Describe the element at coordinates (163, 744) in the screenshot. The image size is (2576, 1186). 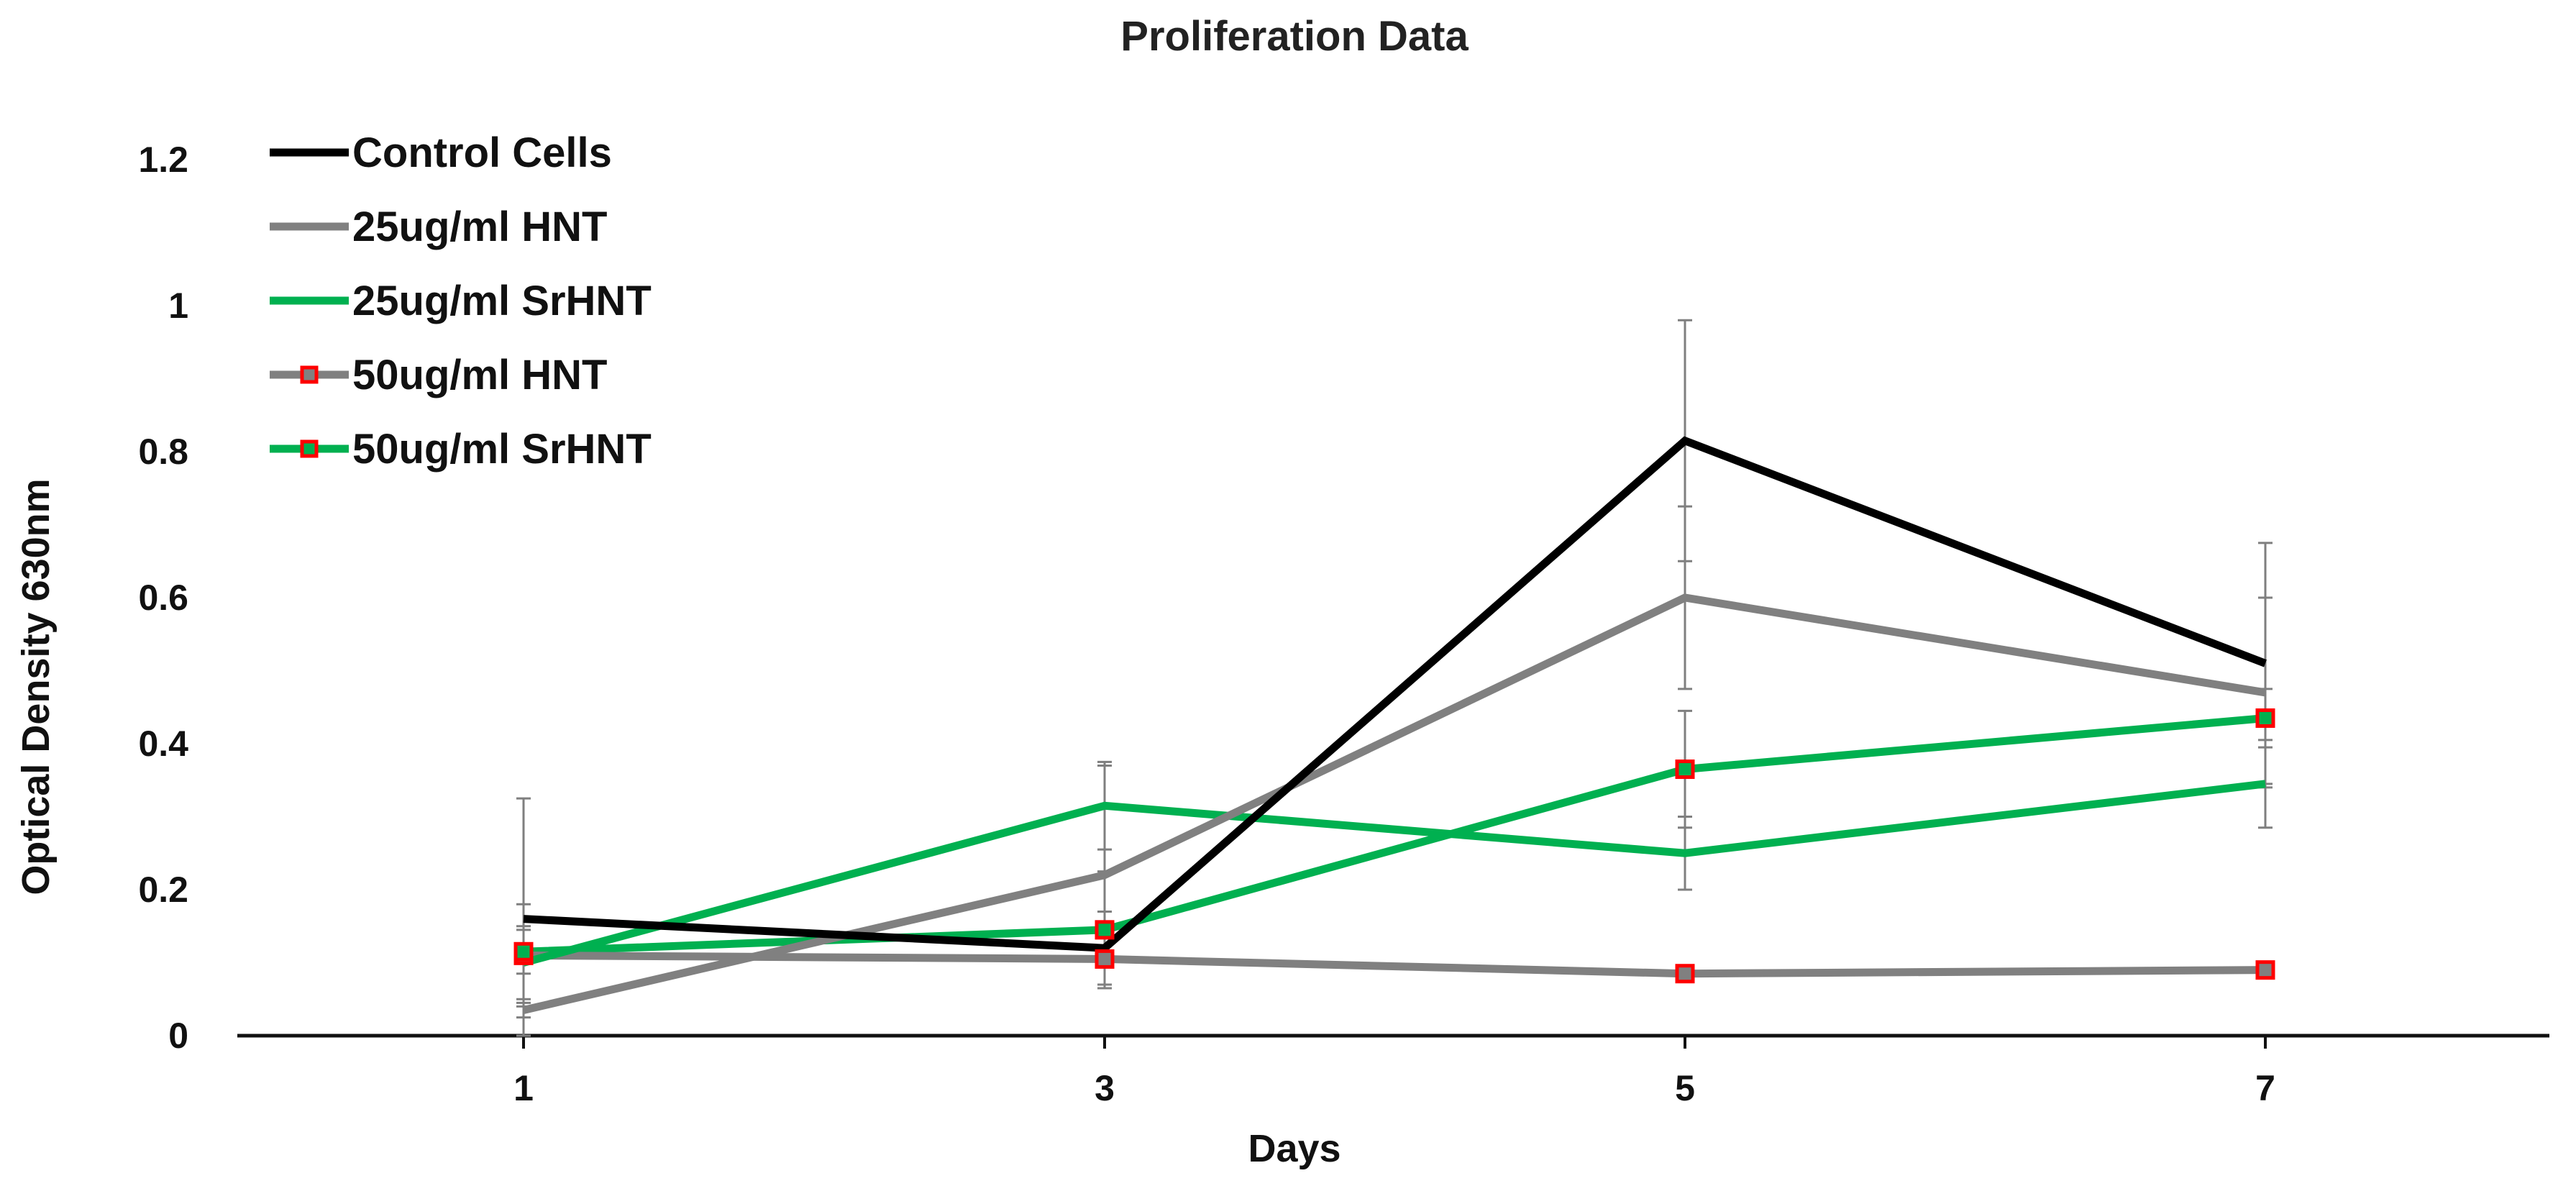
I see `y-tick-label: 0.4` at that location.